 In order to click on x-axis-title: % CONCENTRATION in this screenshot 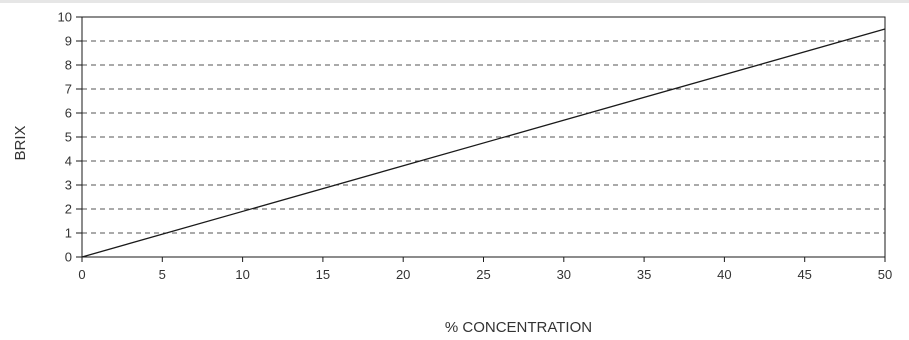, I will do `click(518, 327)`.